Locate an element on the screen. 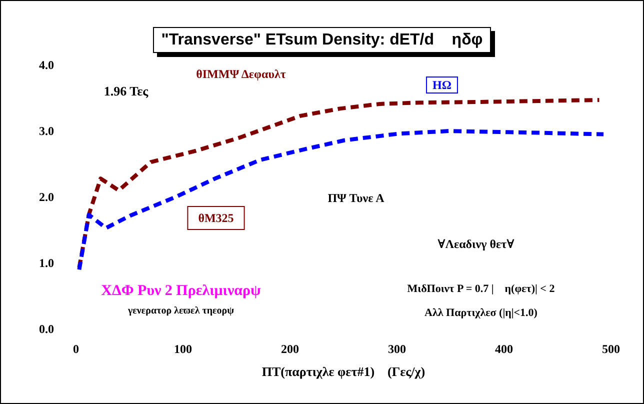  x-tick-label: 500 is located at coordinates (611, 349).